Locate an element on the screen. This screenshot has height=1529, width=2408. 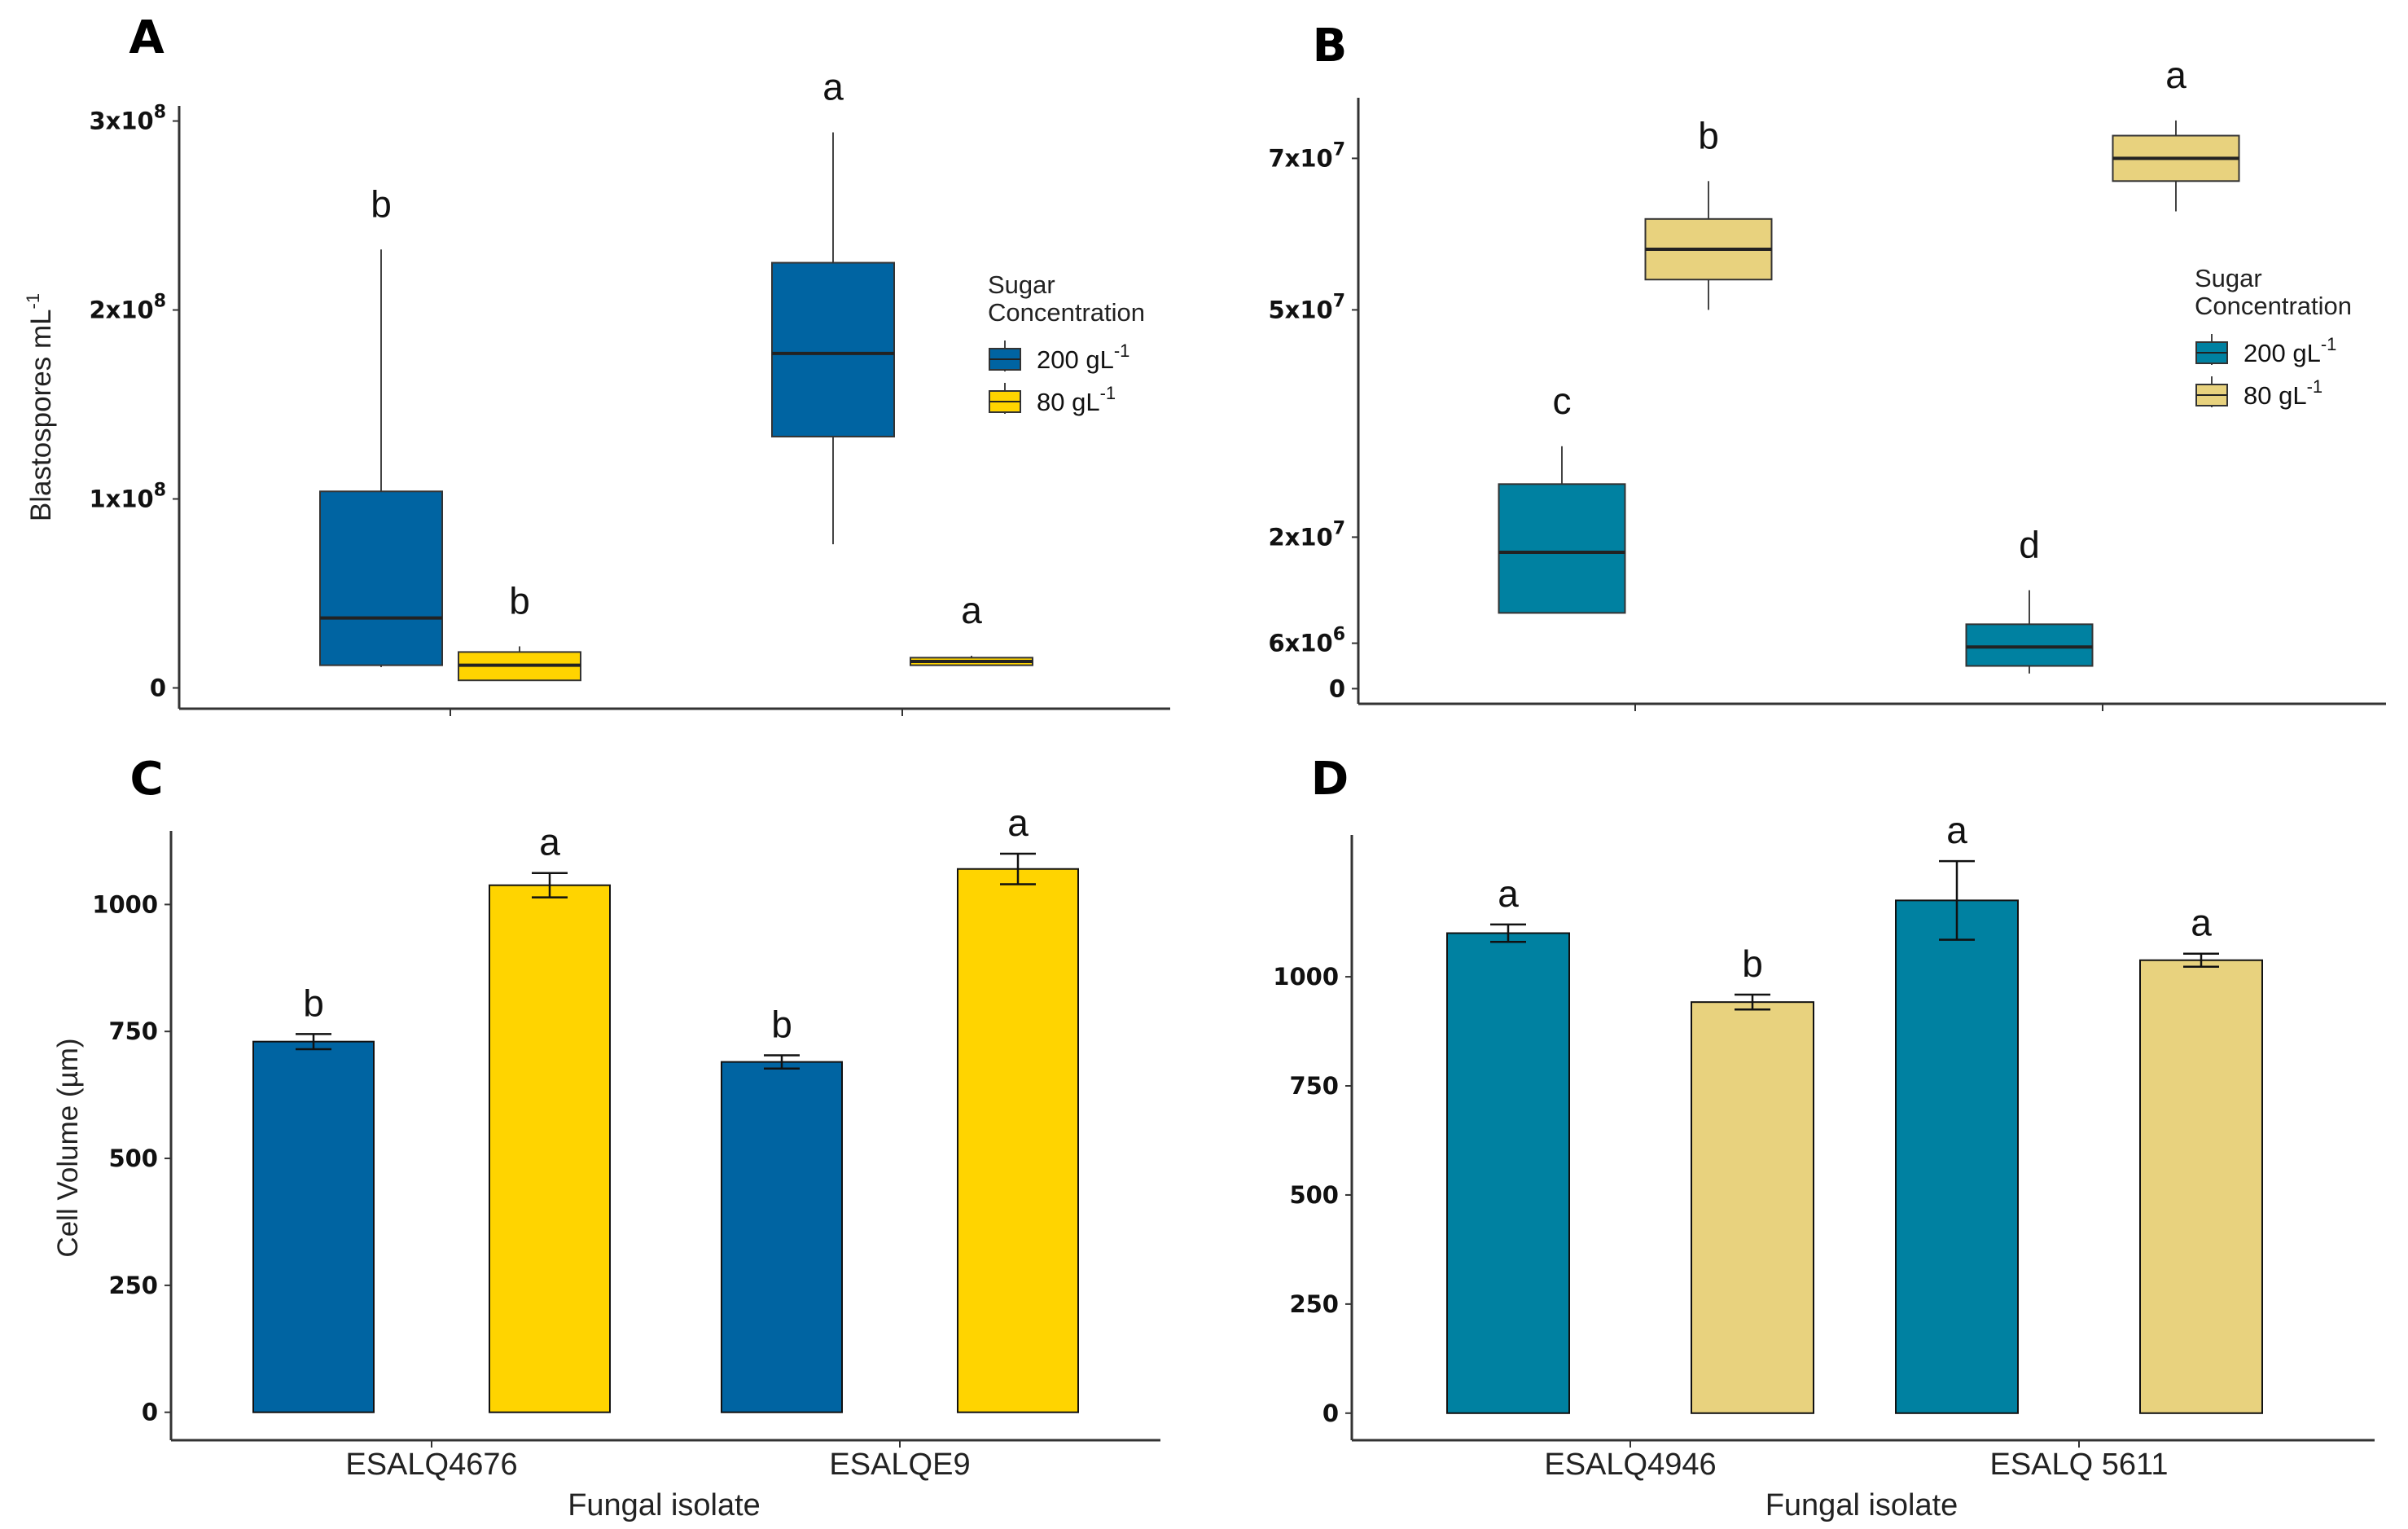
x-tick-label: ESALQ 5611 is located at coordinates (2078, 1465).